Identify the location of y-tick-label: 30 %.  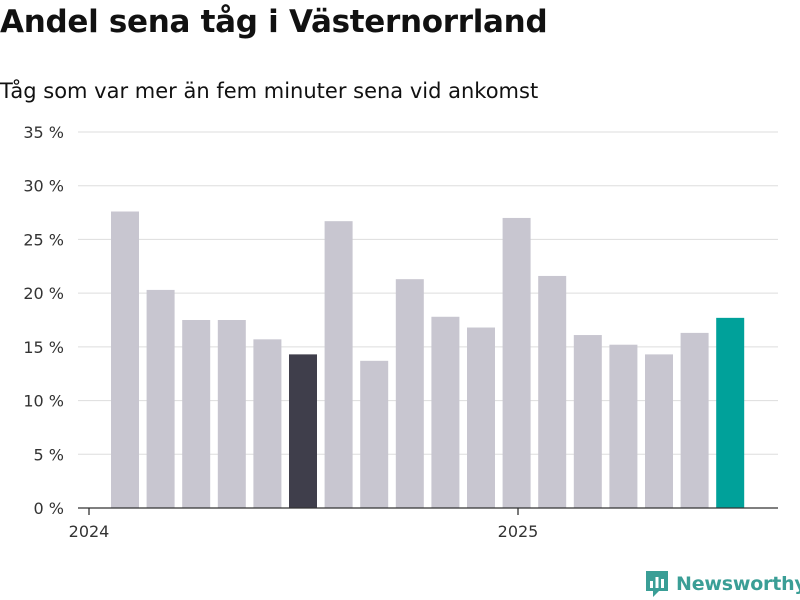
(43, 186).